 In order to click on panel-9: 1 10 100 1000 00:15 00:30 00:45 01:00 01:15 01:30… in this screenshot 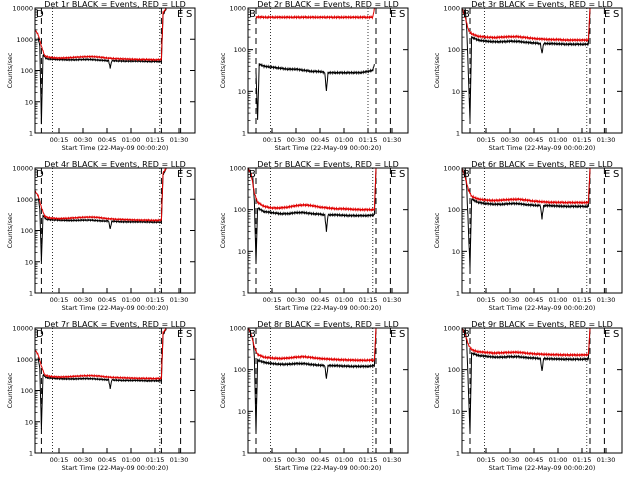, I will do `click(528, 396)`.